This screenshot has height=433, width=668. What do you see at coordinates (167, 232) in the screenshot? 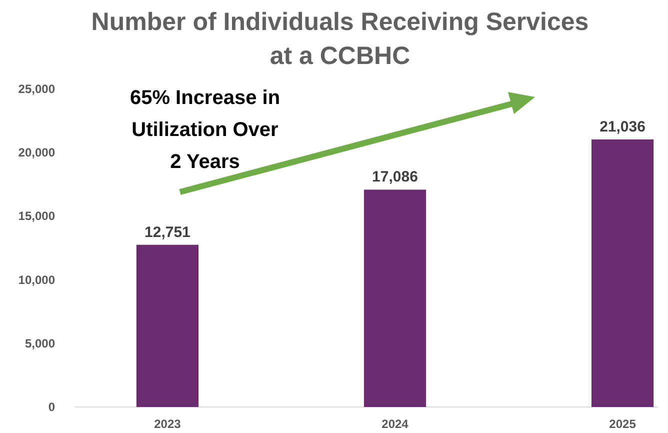
I see `data-label: 12,751` at bounding box center [167, 232].